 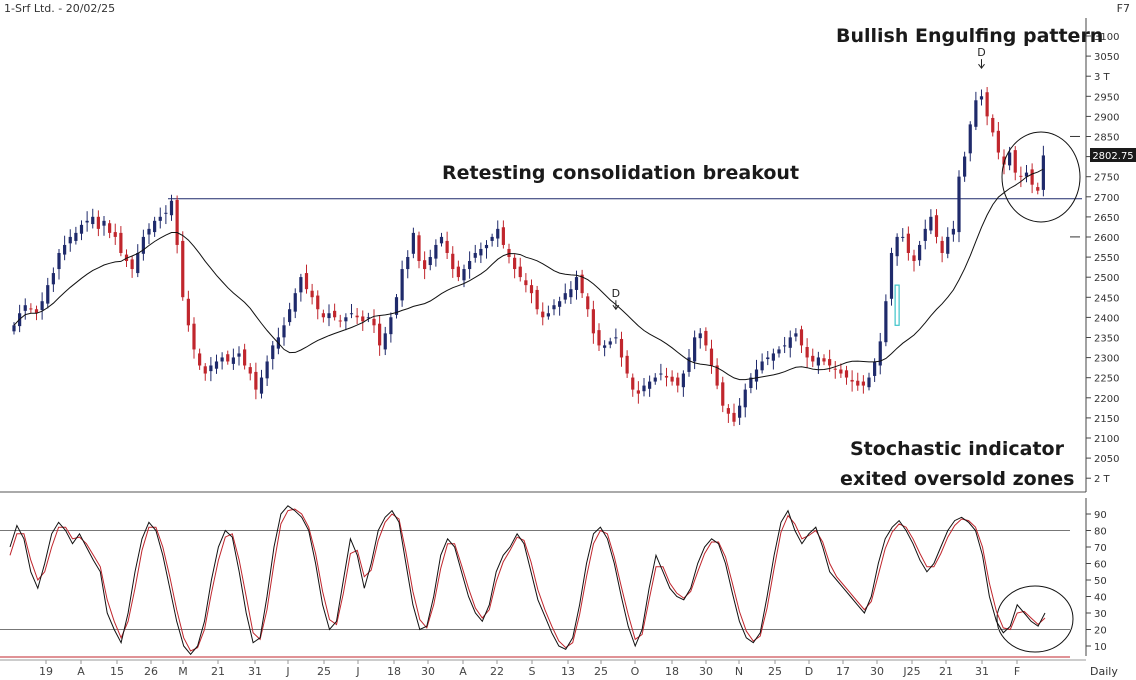 I want to click on x-tick-label: 31, so click(x=255, y=671).